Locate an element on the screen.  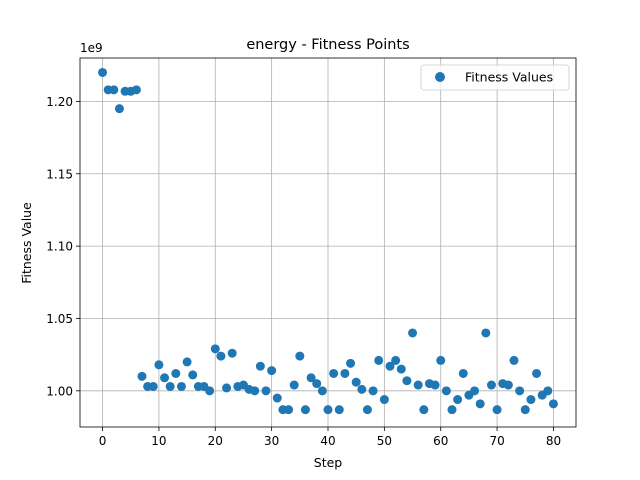
x-tick-label: 20 is located at coordinates (215, 441).